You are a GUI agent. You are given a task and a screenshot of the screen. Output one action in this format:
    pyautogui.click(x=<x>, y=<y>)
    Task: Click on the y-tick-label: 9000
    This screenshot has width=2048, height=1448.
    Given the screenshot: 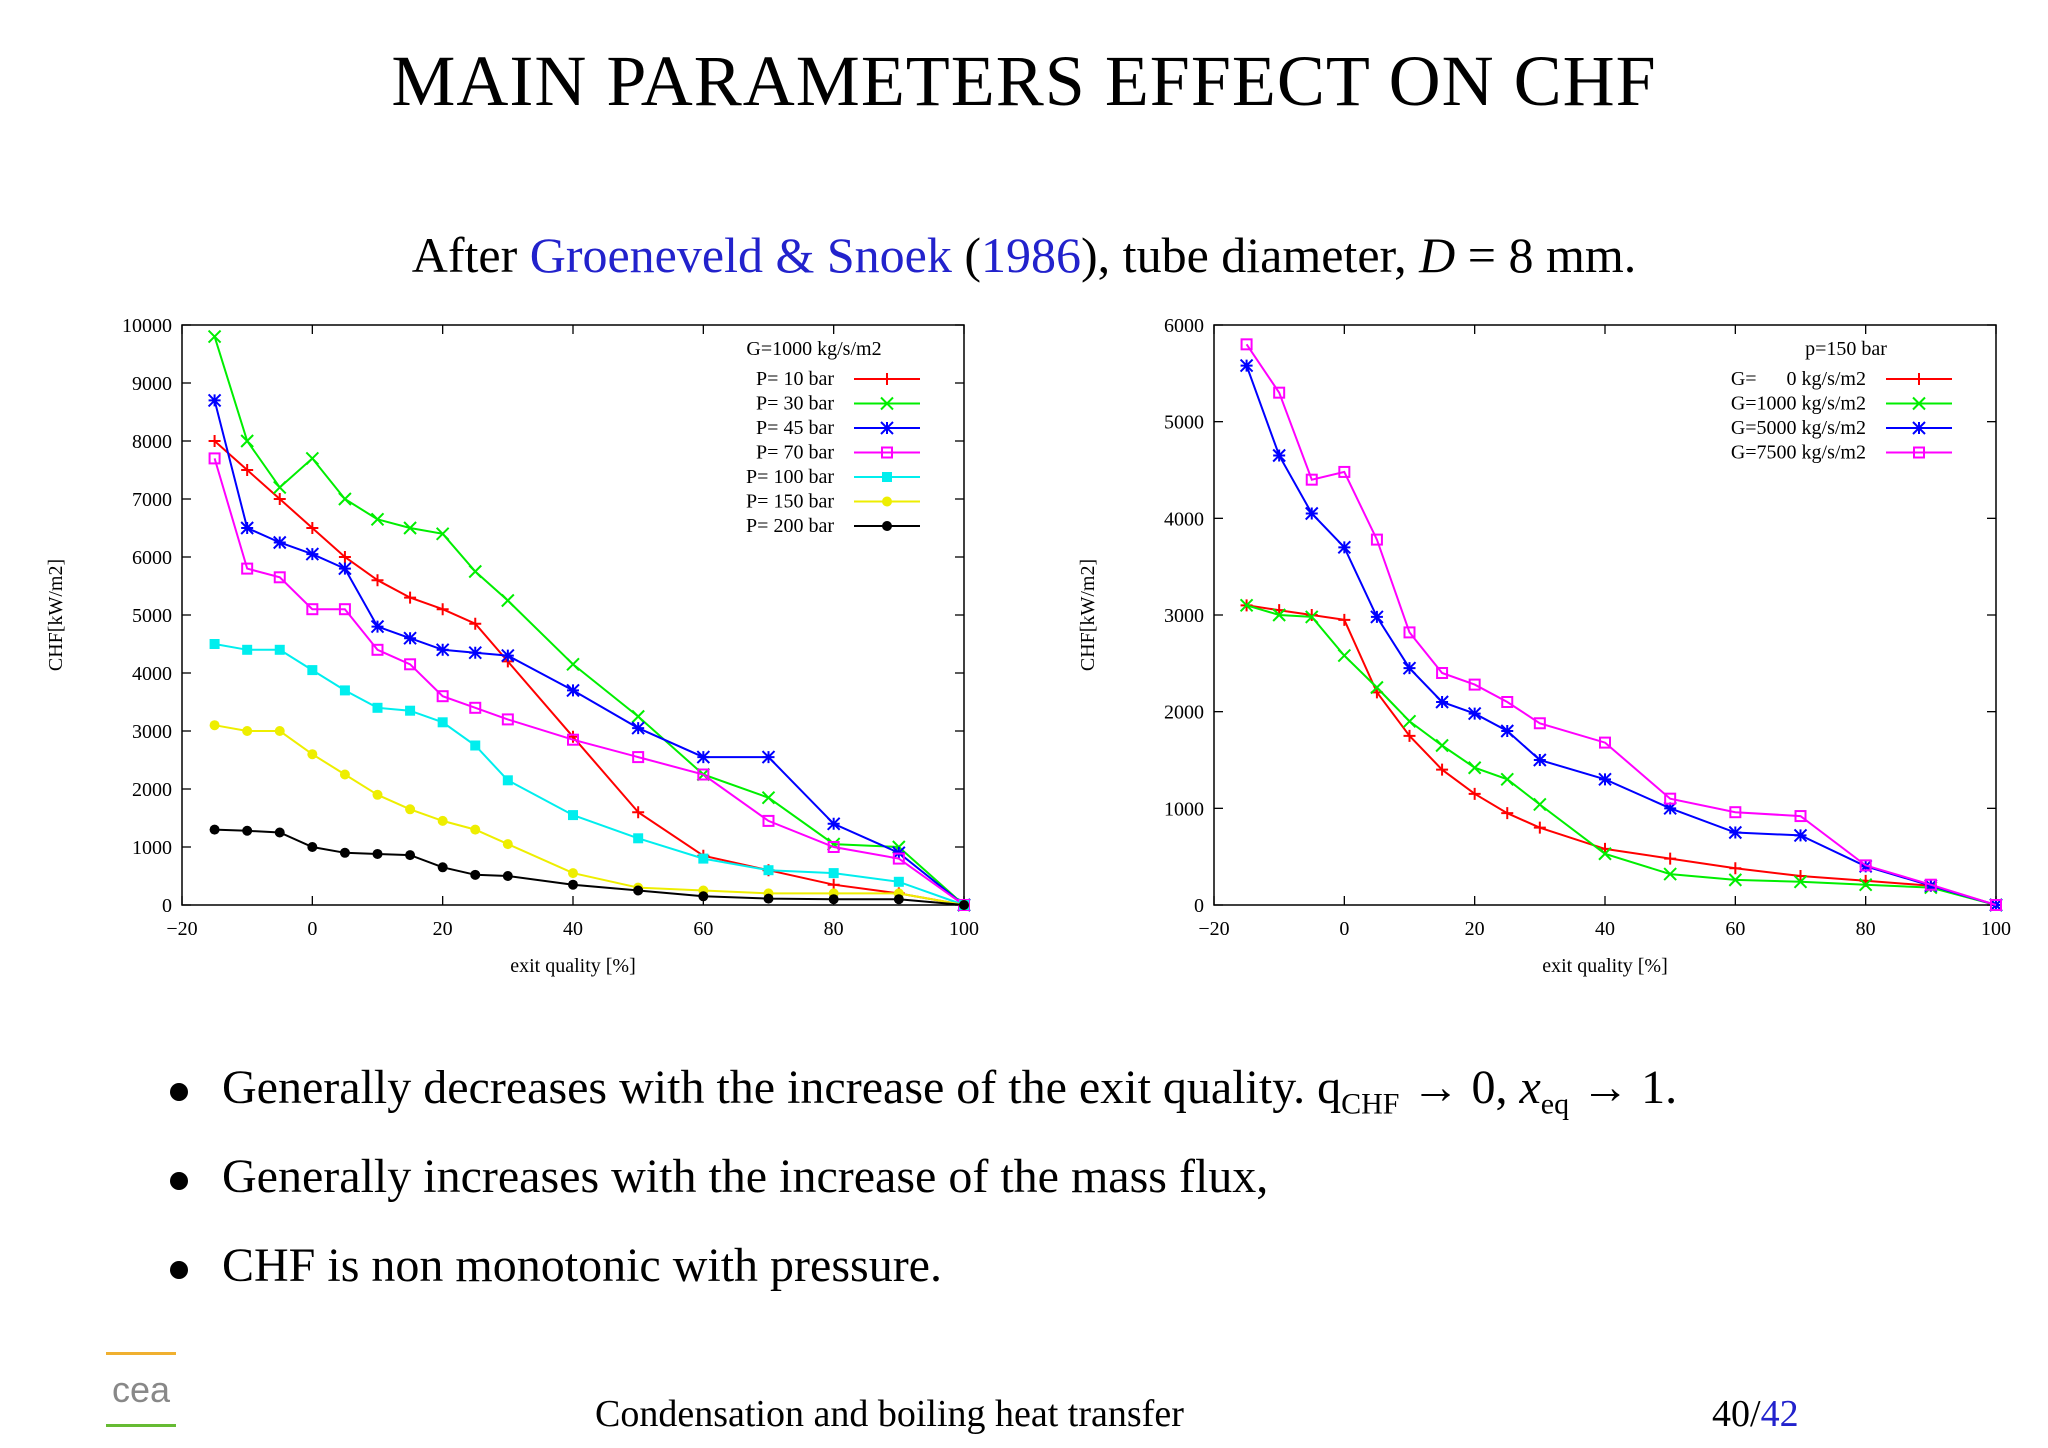 What is the action you would take?
    pyautogui.click(x=152, y=384)
    